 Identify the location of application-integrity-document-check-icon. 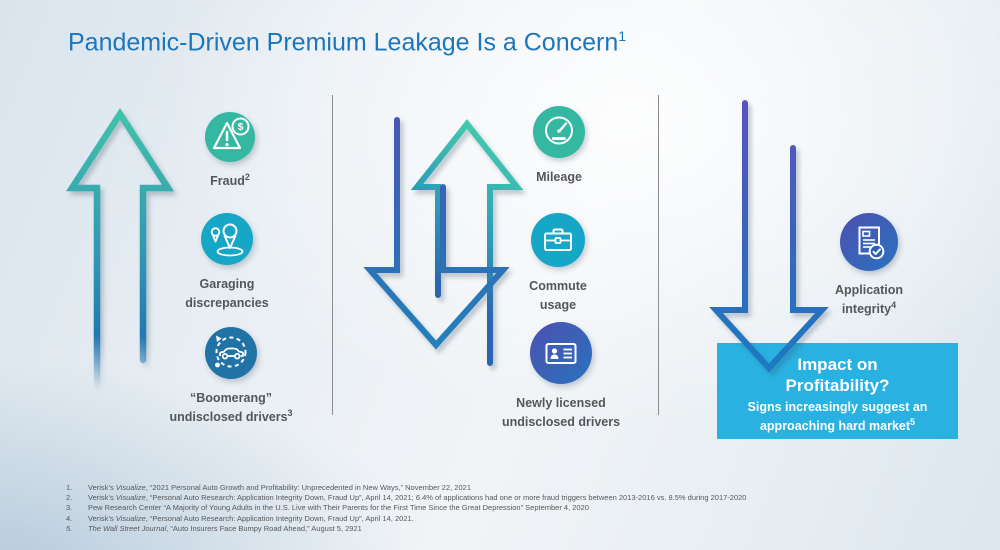
(869, 242).